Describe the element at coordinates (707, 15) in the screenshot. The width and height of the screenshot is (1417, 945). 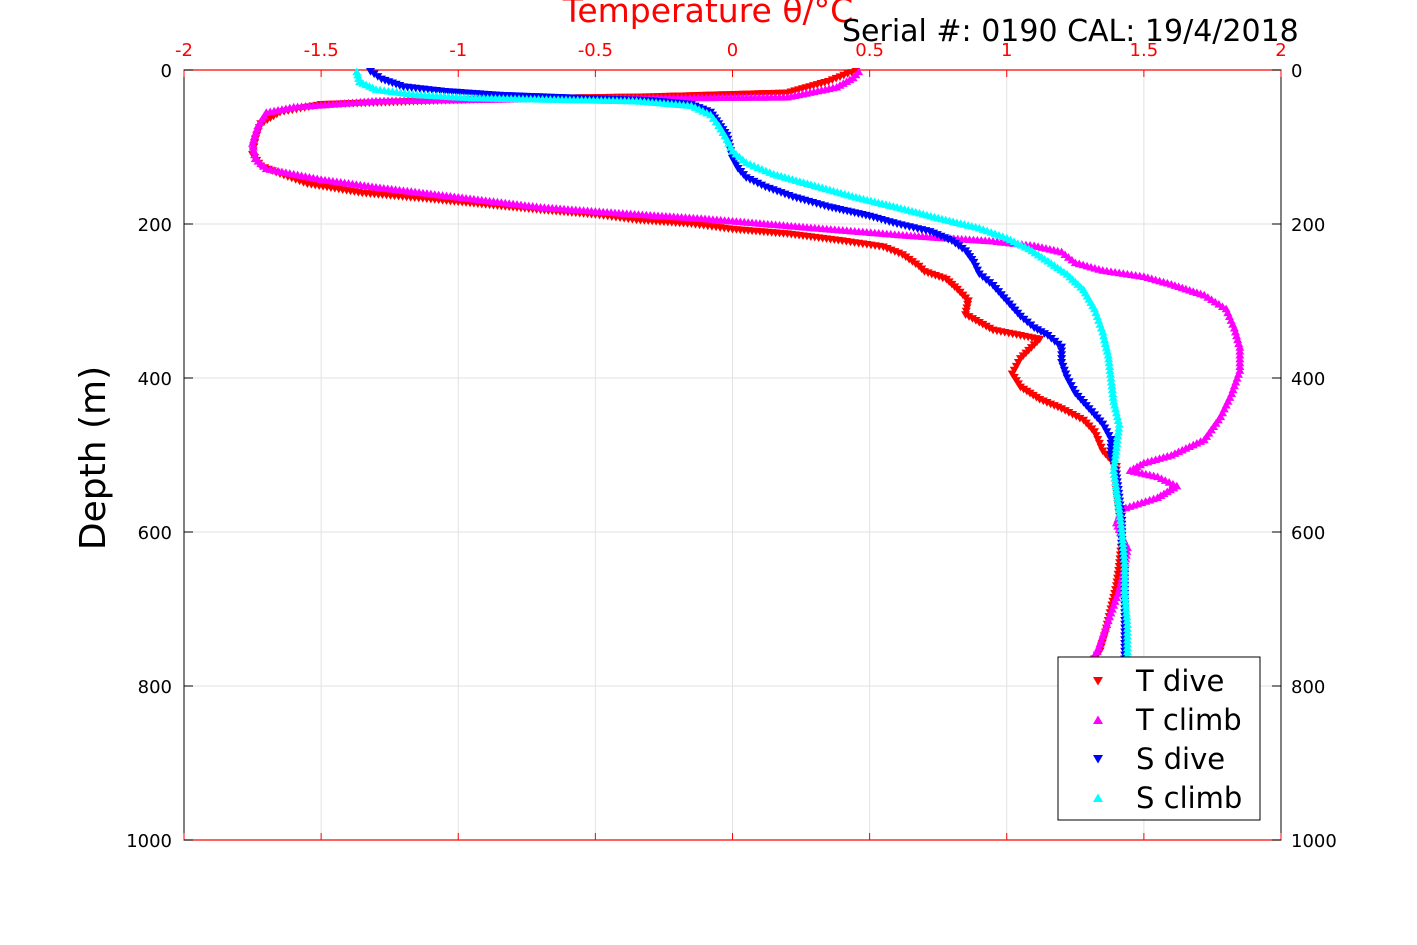
I see `x-axis-title: Temperature θ/°C` at that location.